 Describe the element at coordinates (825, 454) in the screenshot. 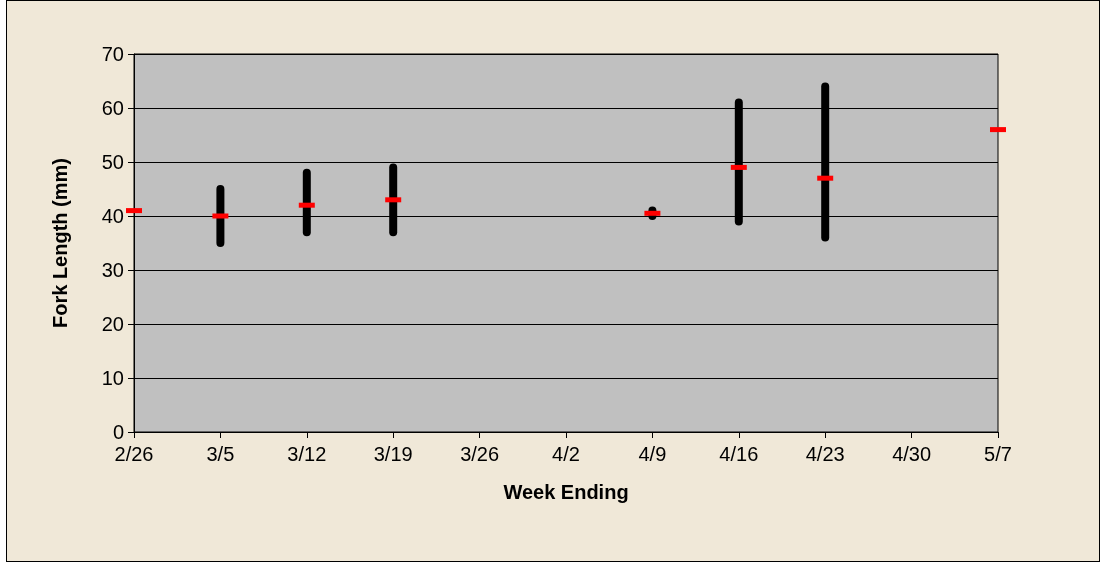

I see `x-tick-label: 4/23` at that location.